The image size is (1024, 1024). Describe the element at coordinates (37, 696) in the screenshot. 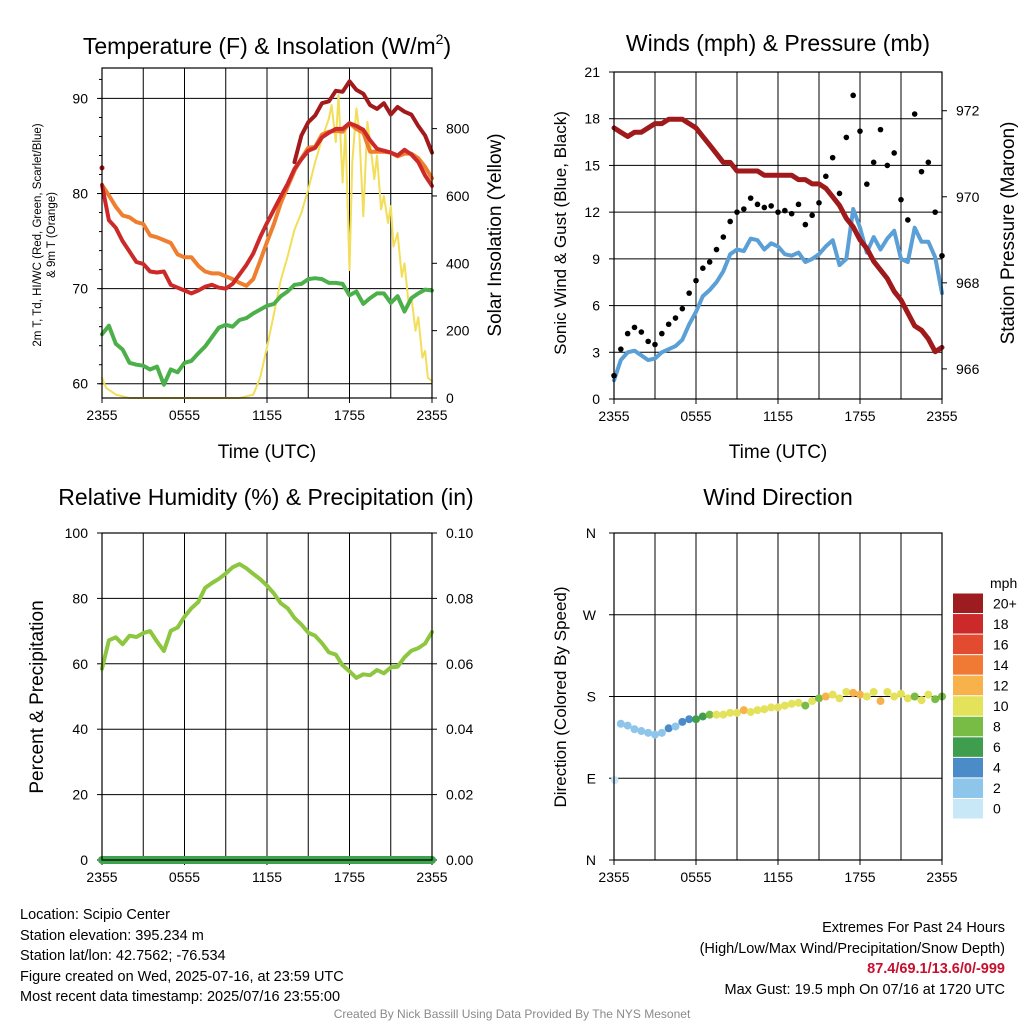

I see `rh-left-y-label: Percent & Precipitation` at that location.